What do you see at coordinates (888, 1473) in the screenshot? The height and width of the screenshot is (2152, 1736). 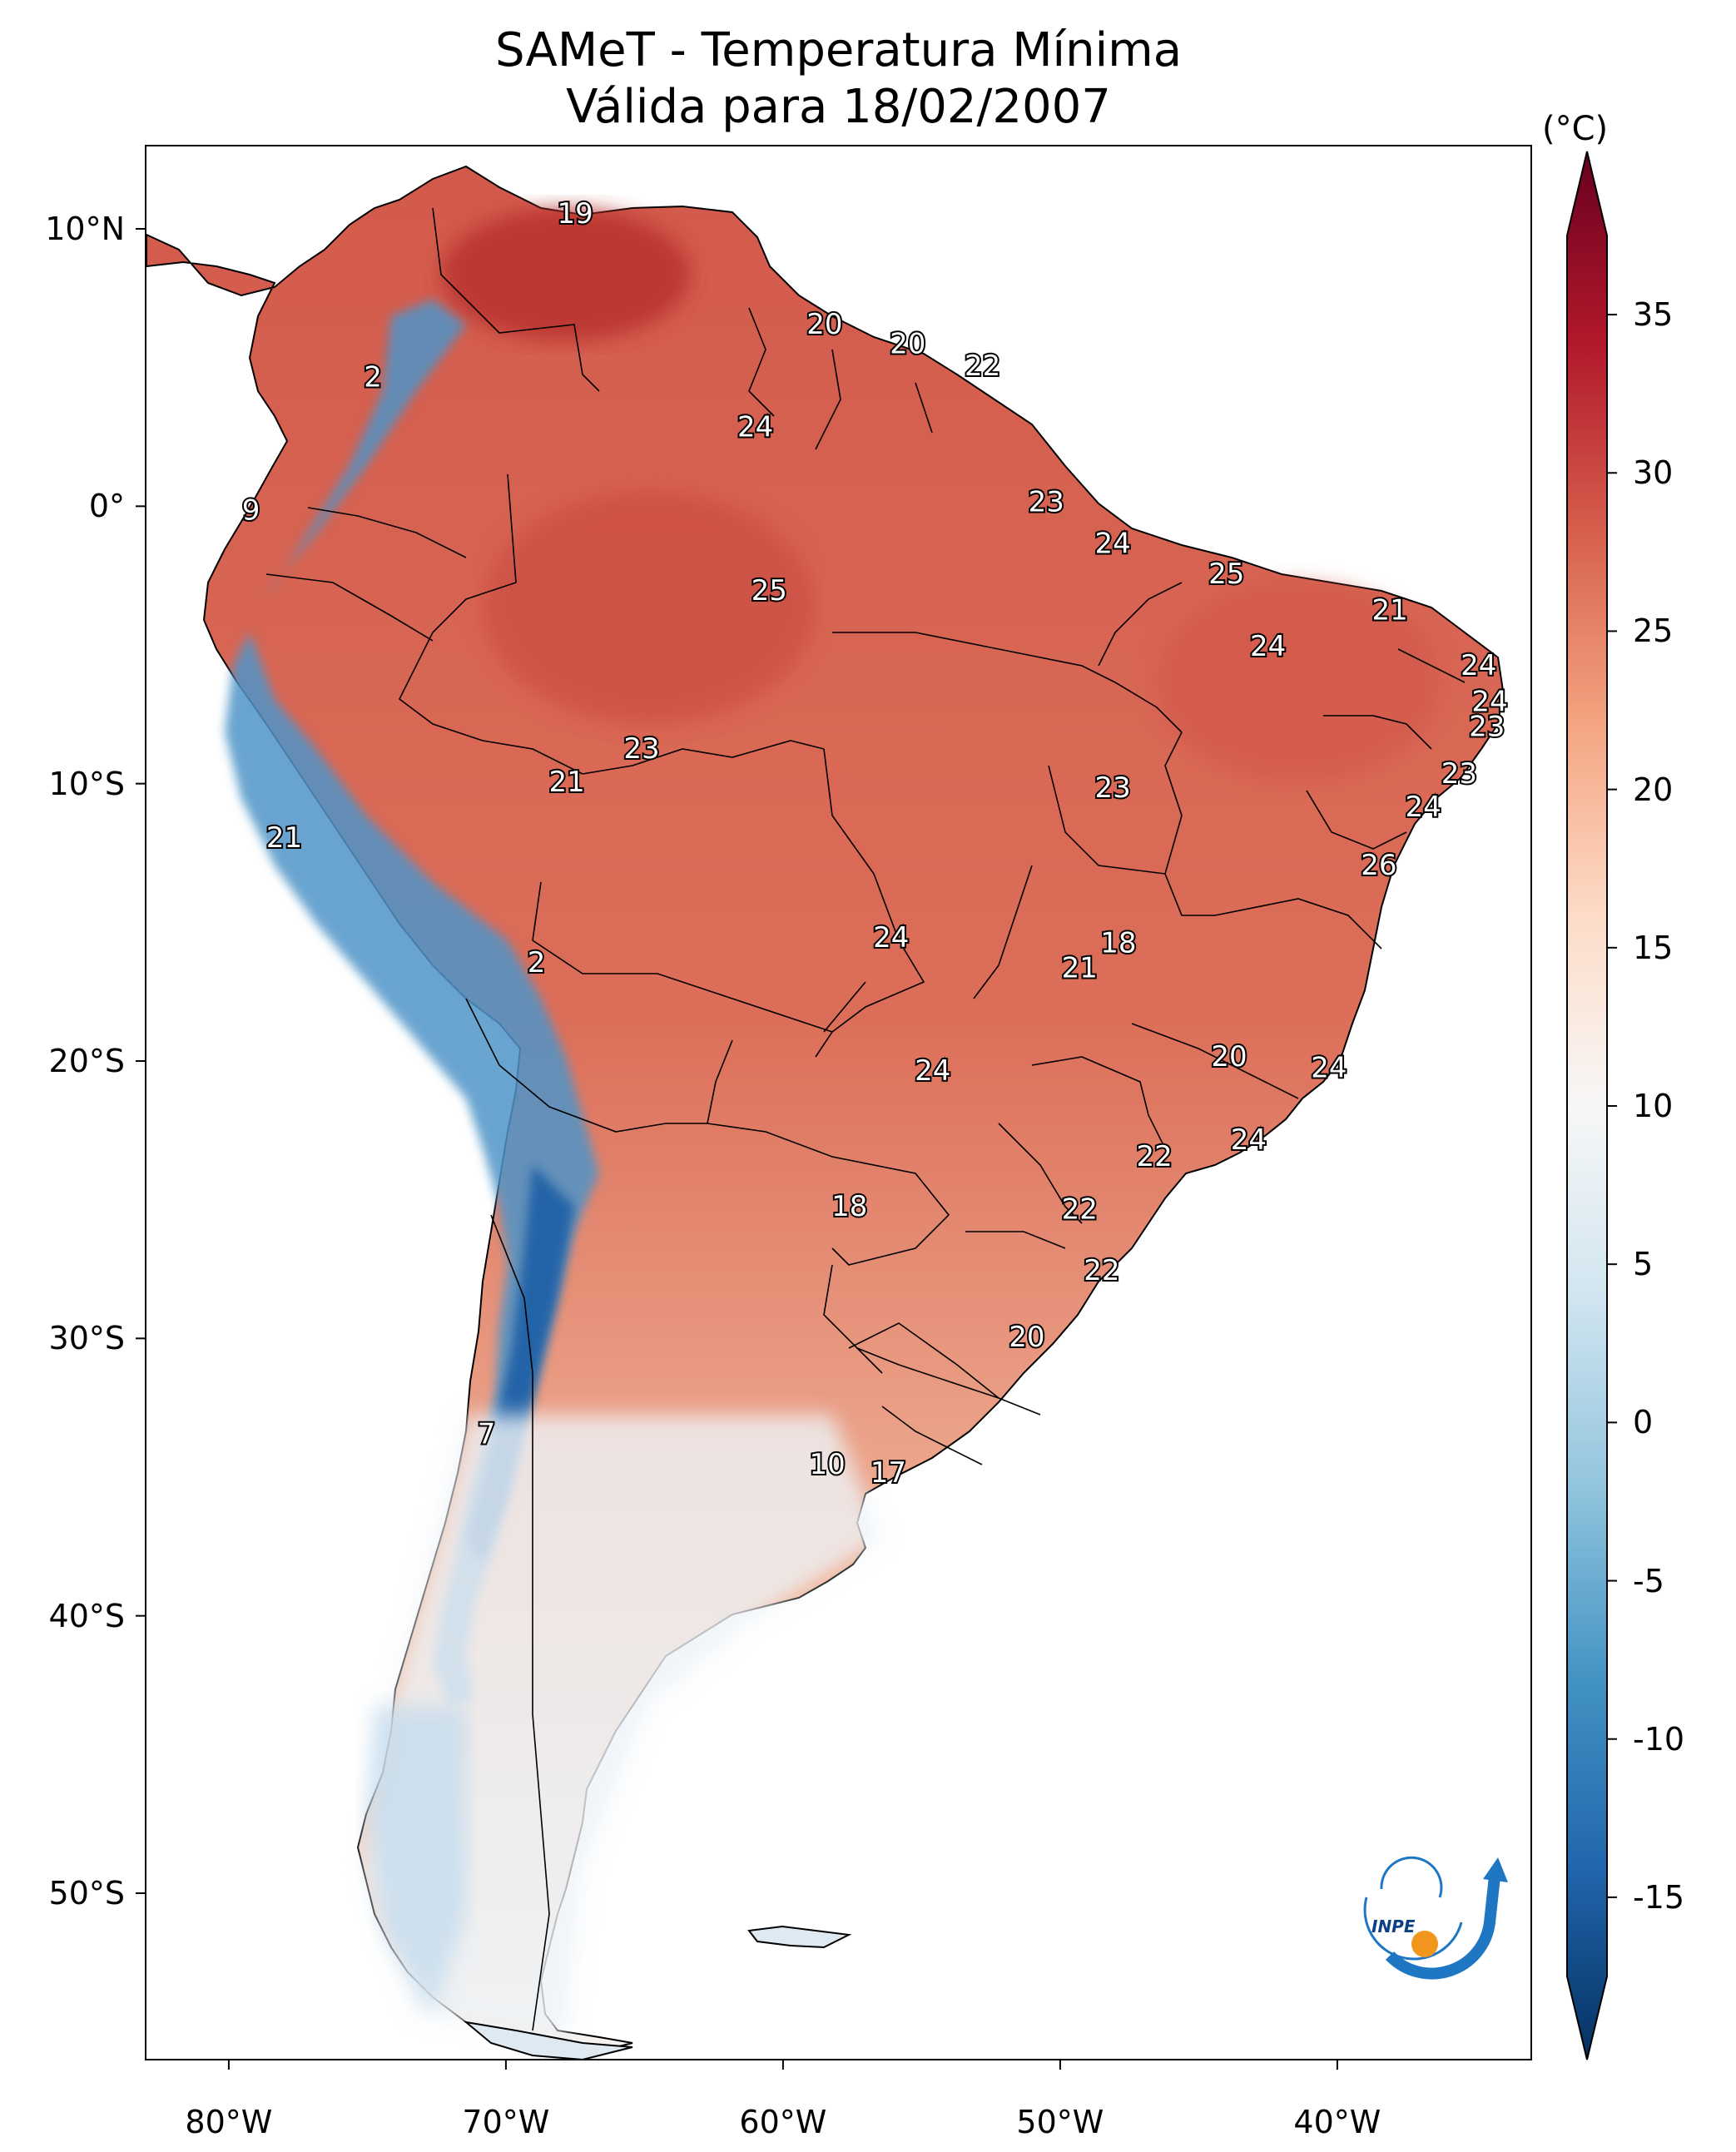 I see `station-value-label: 17` at bounding box center [888, 1473].